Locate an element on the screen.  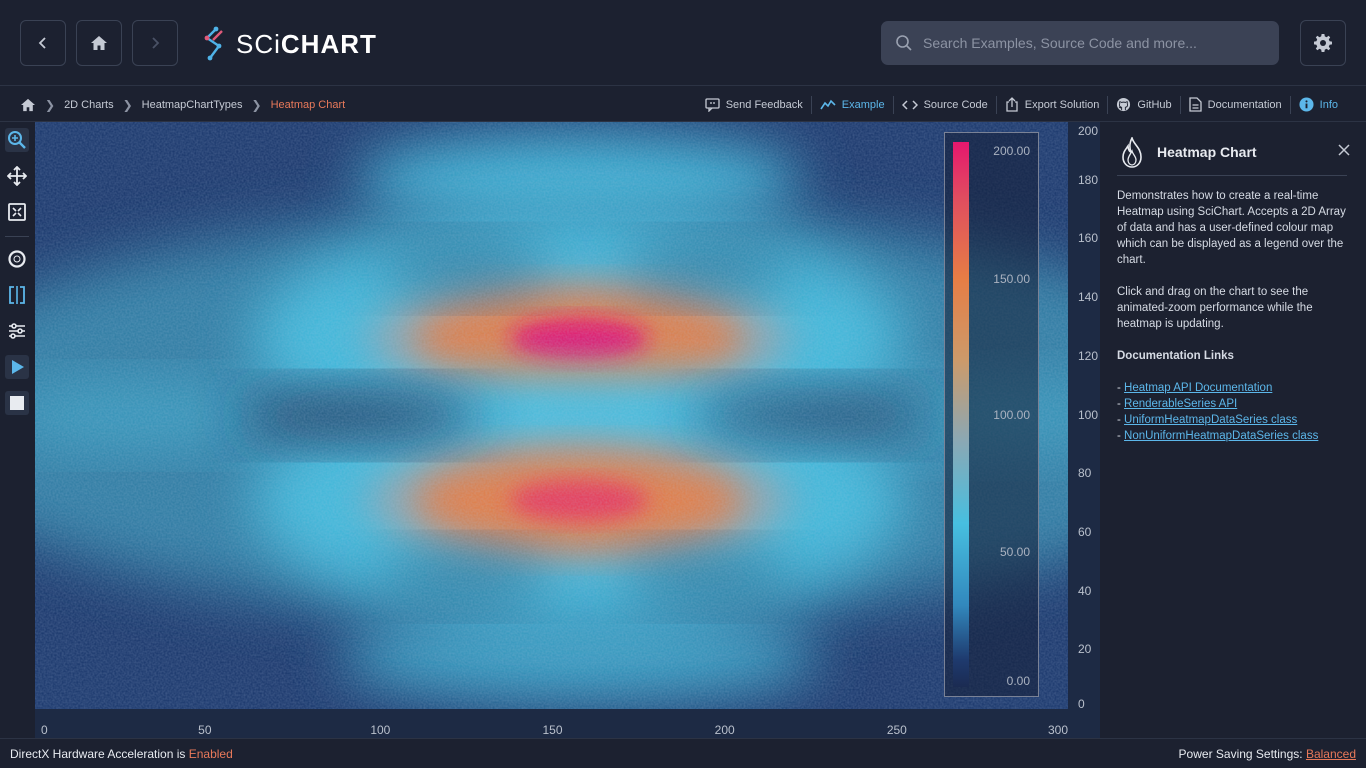
code-icon is located at coordinates (909, 104).